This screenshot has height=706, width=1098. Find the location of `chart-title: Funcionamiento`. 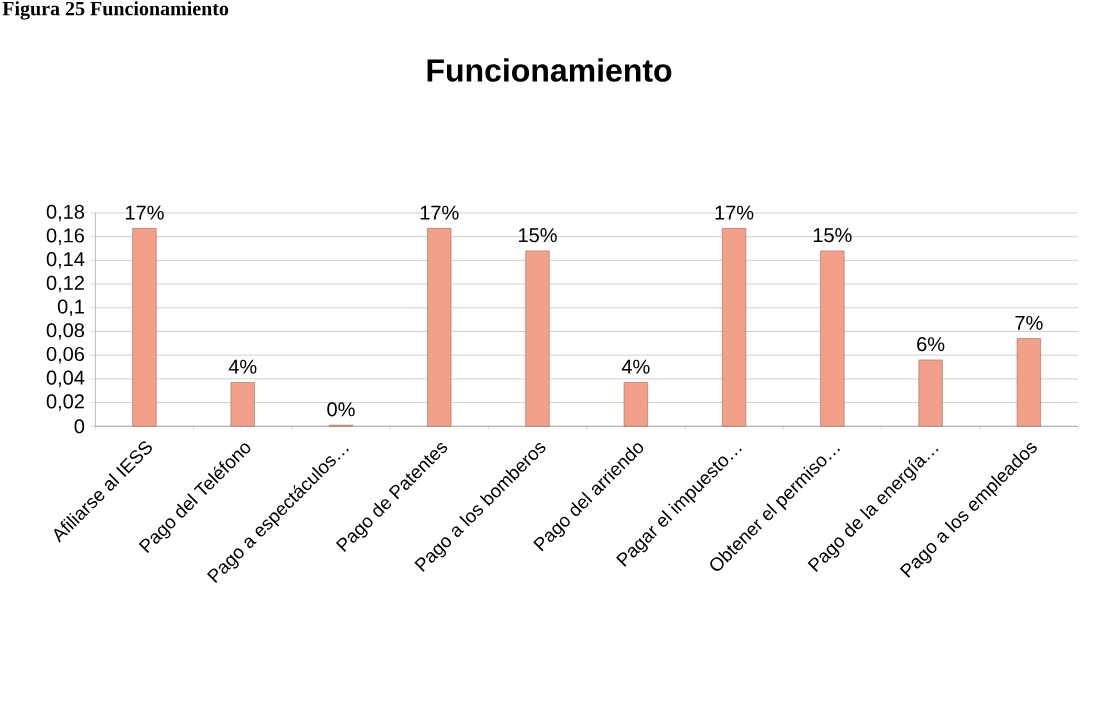

chart-title: Funcionamiento is located at coordinates (549, 70).